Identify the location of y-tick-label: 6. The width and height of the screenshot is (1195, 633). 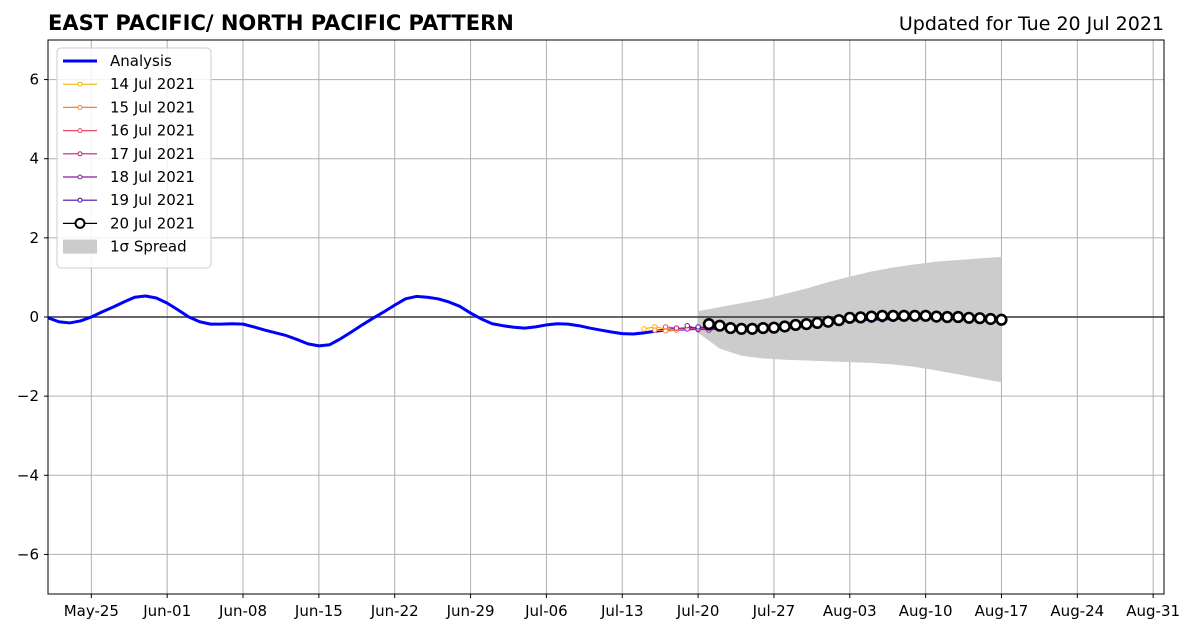
(34, 80).